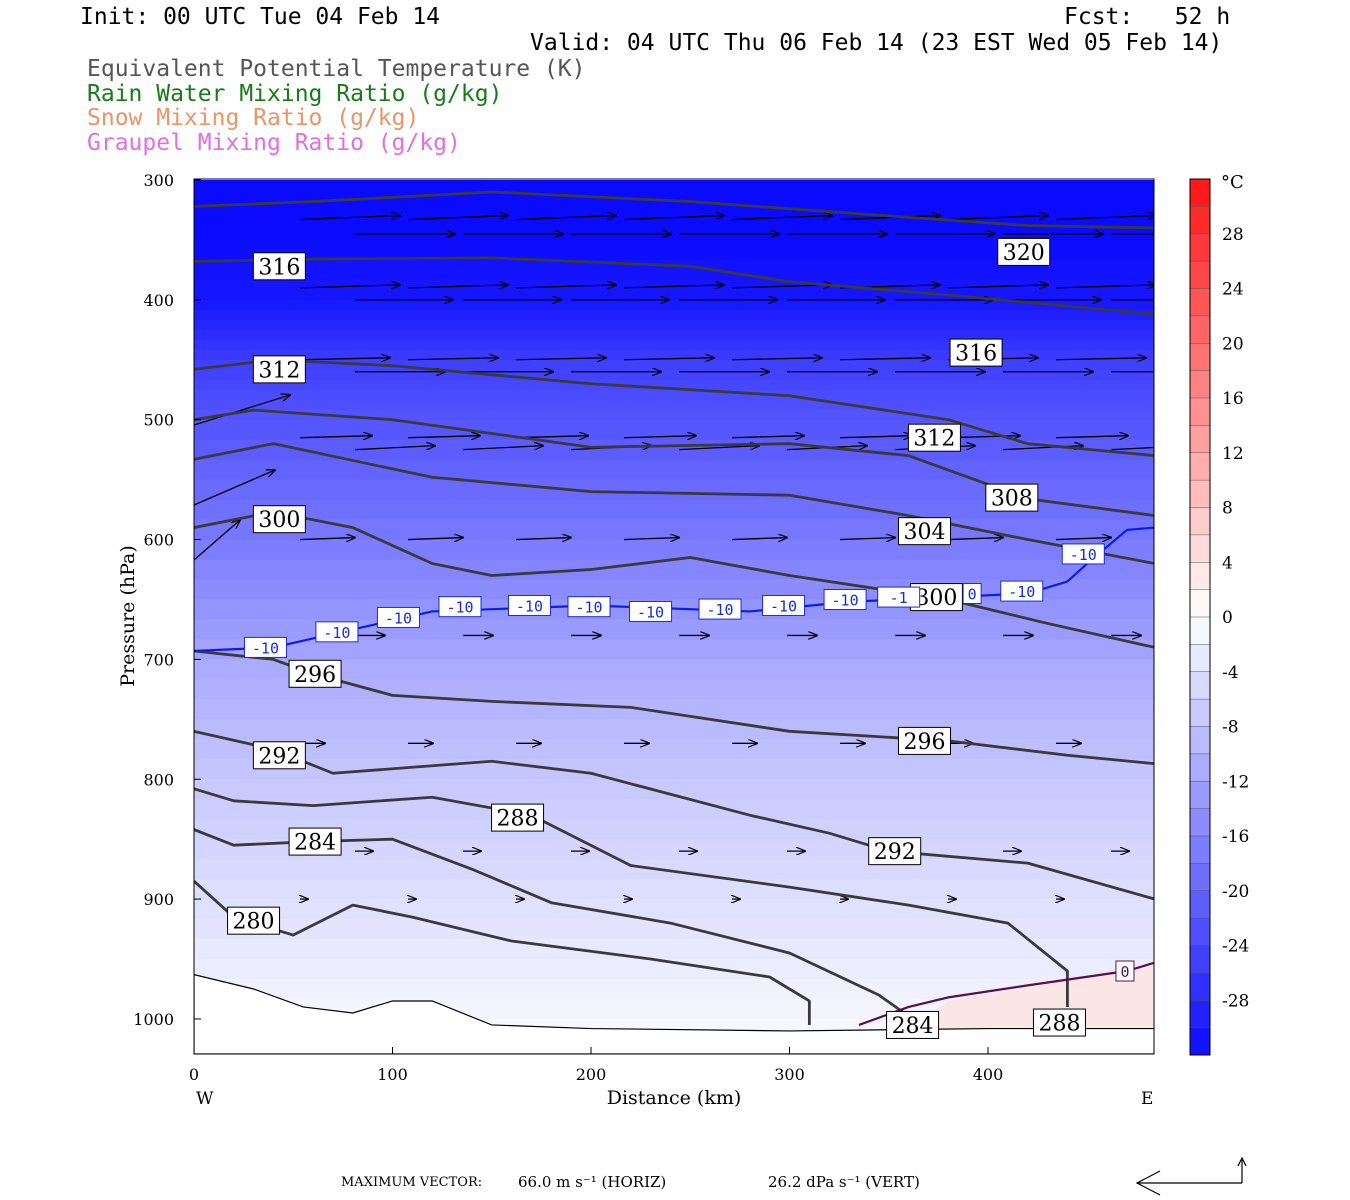 The height and width of the screenshot is (1200, 1350). I want to click on colorbar-tick-label: -12, so click(1235, 782).